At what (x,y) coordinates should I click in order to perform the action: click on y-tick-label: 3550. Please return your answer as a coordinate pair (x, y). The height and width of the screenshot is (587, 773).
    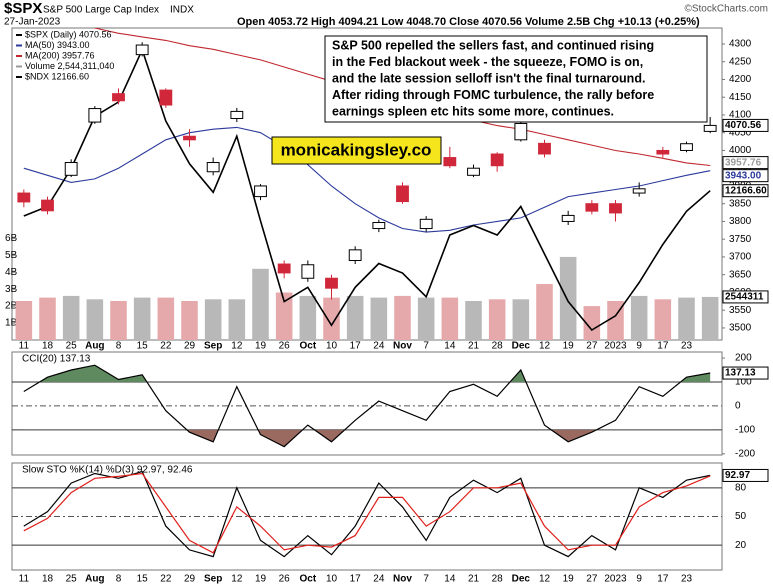
    Looking at the image, I should click on (740, 310).